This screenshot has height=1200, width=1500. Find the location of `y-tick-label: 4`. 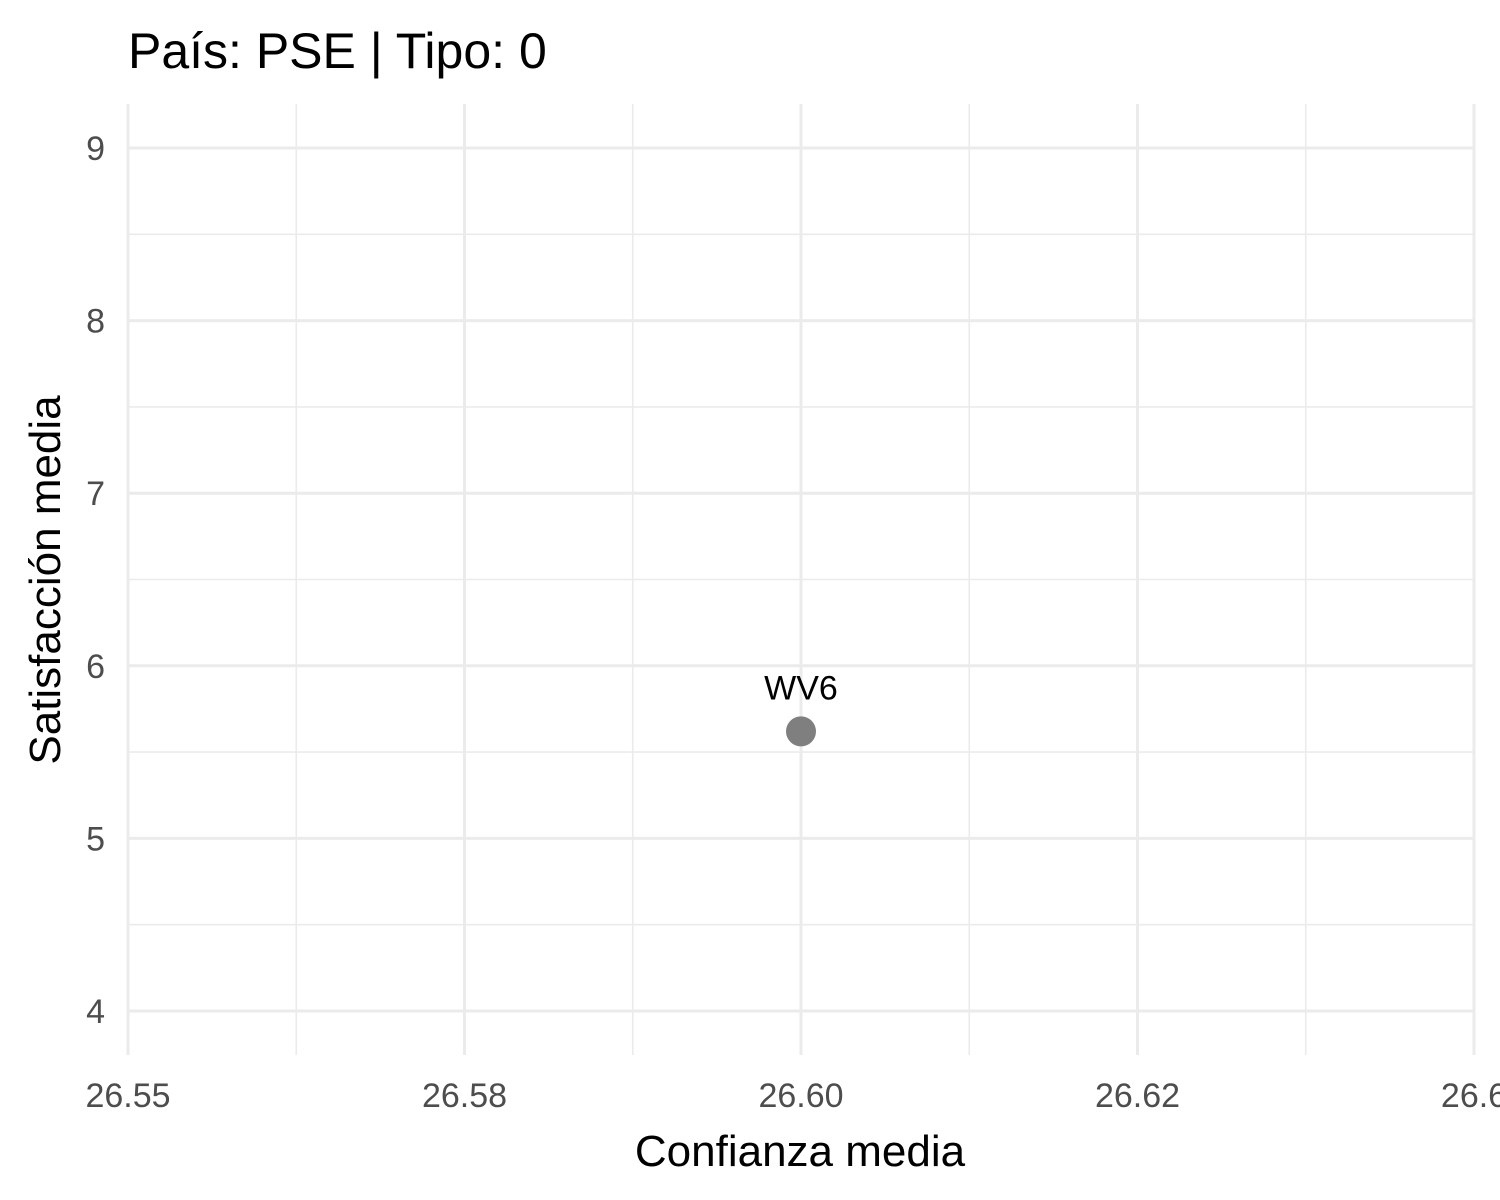

y-tick-label: 4 is located at coordinates (95, 1012).